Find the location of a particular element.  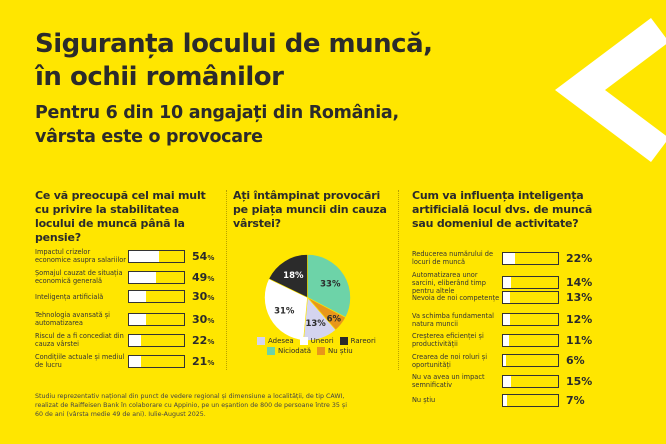

bar-row: Inteligența artificială 30% is located at coordinates (124, 296).